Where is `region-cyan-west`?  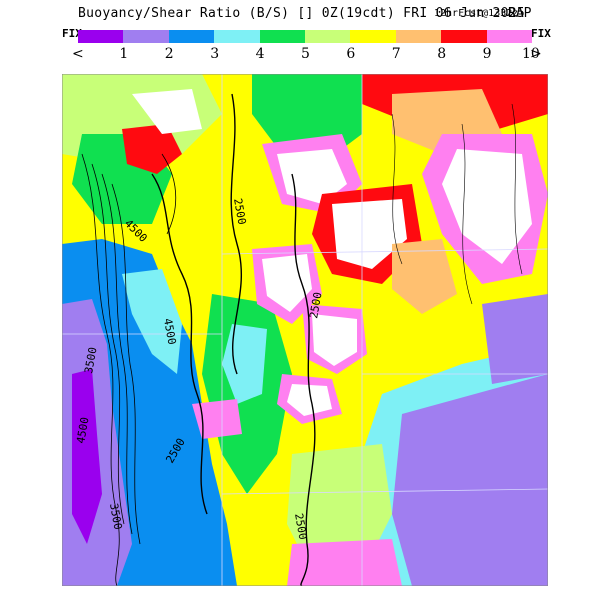 region-cyan-west is located at coordinates (152, 321).